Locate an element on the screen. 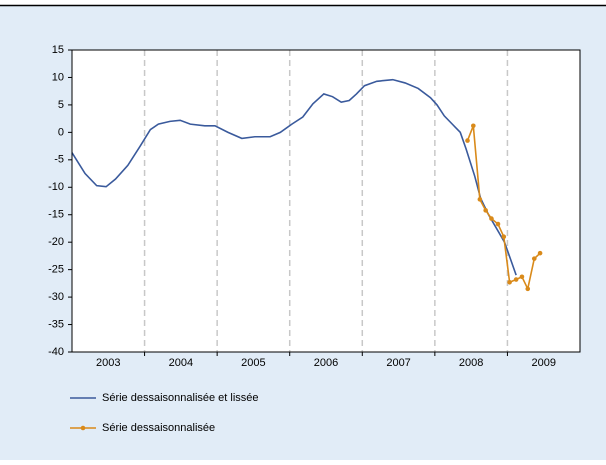 The width and height of the screenshot is (606, 465). y-tick-label: -20 is located at coordinates (56, 242).